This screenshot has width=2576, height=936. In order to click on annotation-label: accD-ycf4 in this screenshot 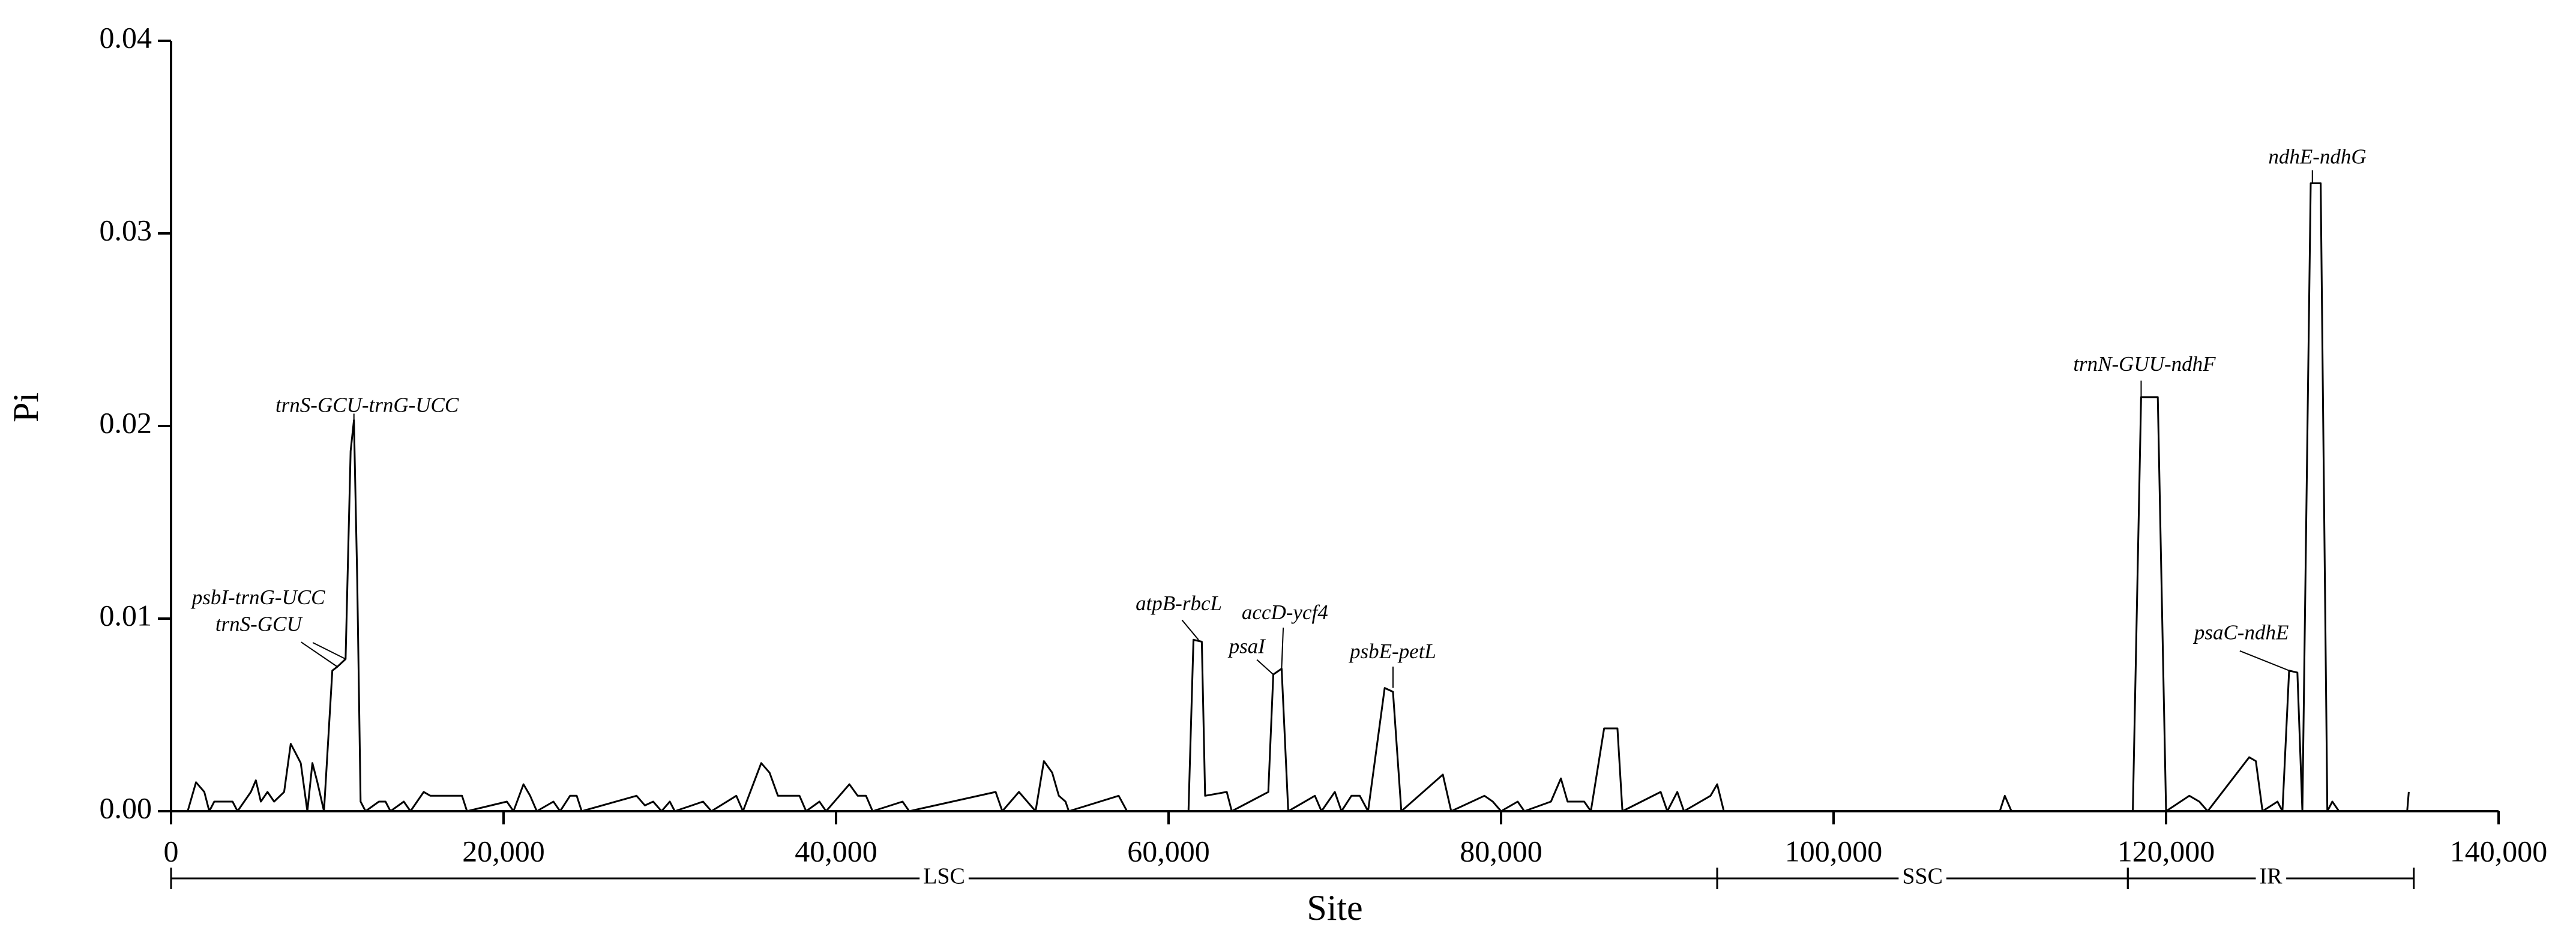, I will do `click(1285, 612)`.